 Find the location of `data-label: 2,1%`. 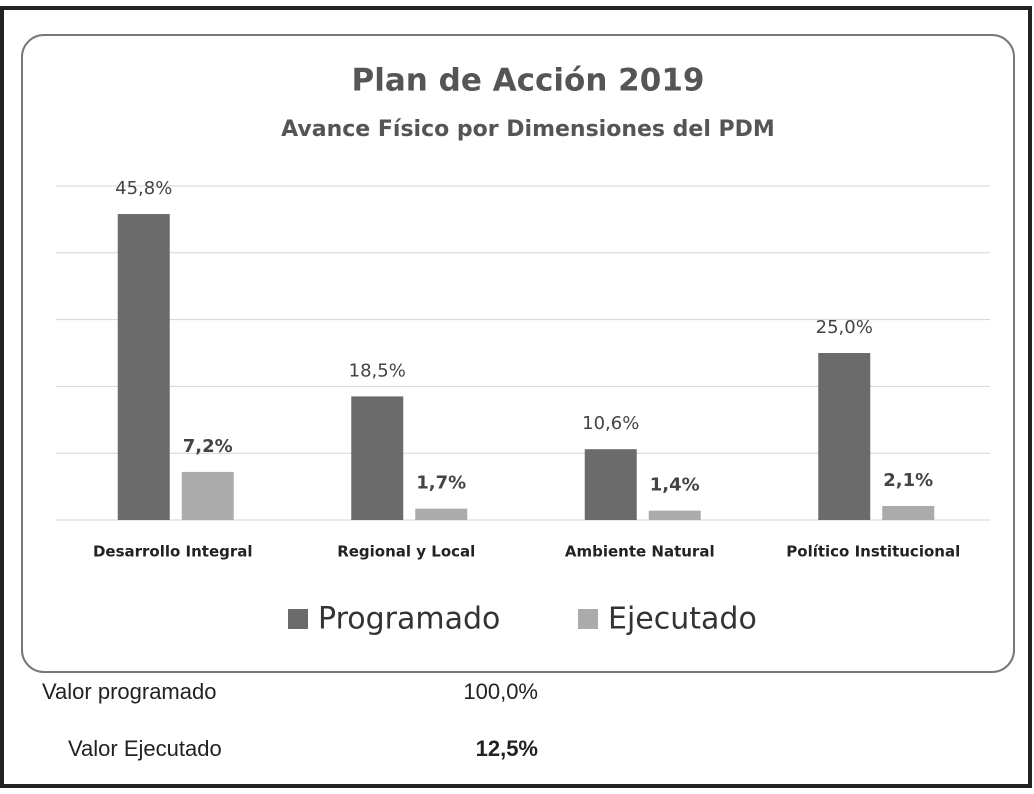

data-label: 2,1% is located at coordinates (908, 480).